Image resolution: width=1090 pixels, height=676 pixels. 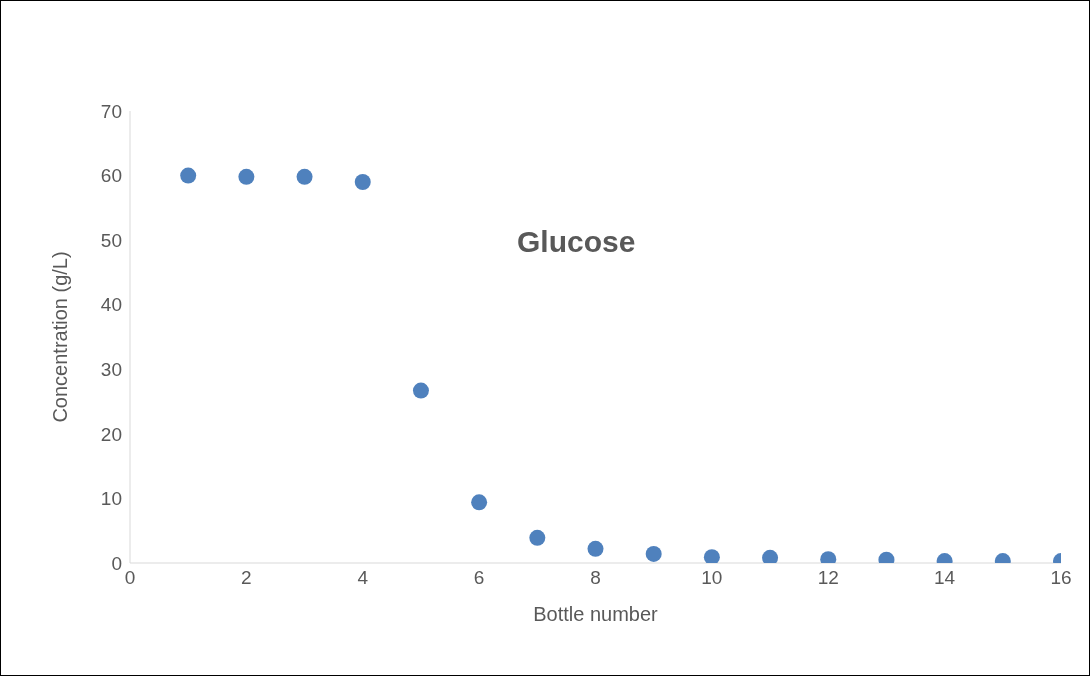 I want to click on x-tick-label: 14, so click(x=945, y=578).